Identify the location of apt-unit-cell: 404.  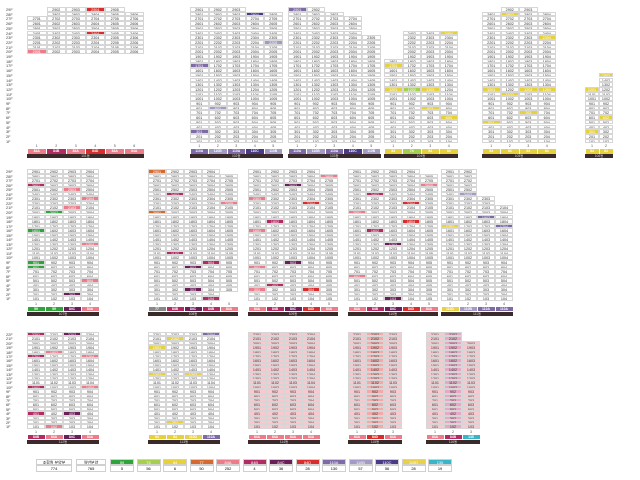
(254, 127).